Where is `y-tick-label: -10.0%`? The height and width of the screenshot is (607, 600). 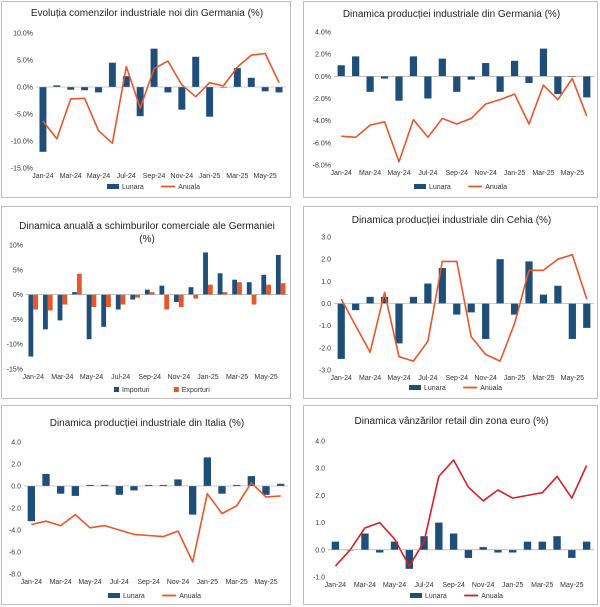
y-tick-label: -10.0% is located at coordinates (22, 142).